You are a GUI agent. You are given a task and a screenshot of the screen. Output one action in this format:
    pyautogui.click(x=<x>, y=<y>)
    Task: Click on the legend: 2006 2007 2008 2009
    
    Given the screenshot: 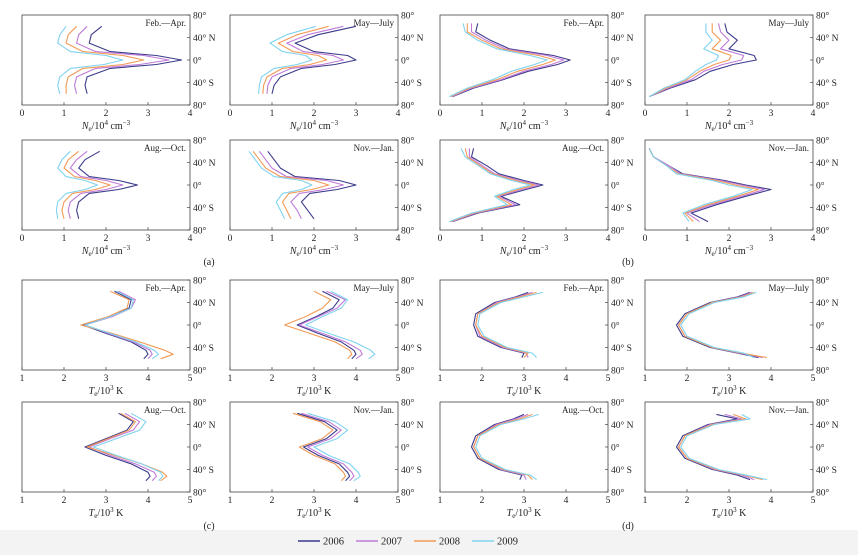 What is the action you would take?
    pyautogui.click(x=408, y=542)
    